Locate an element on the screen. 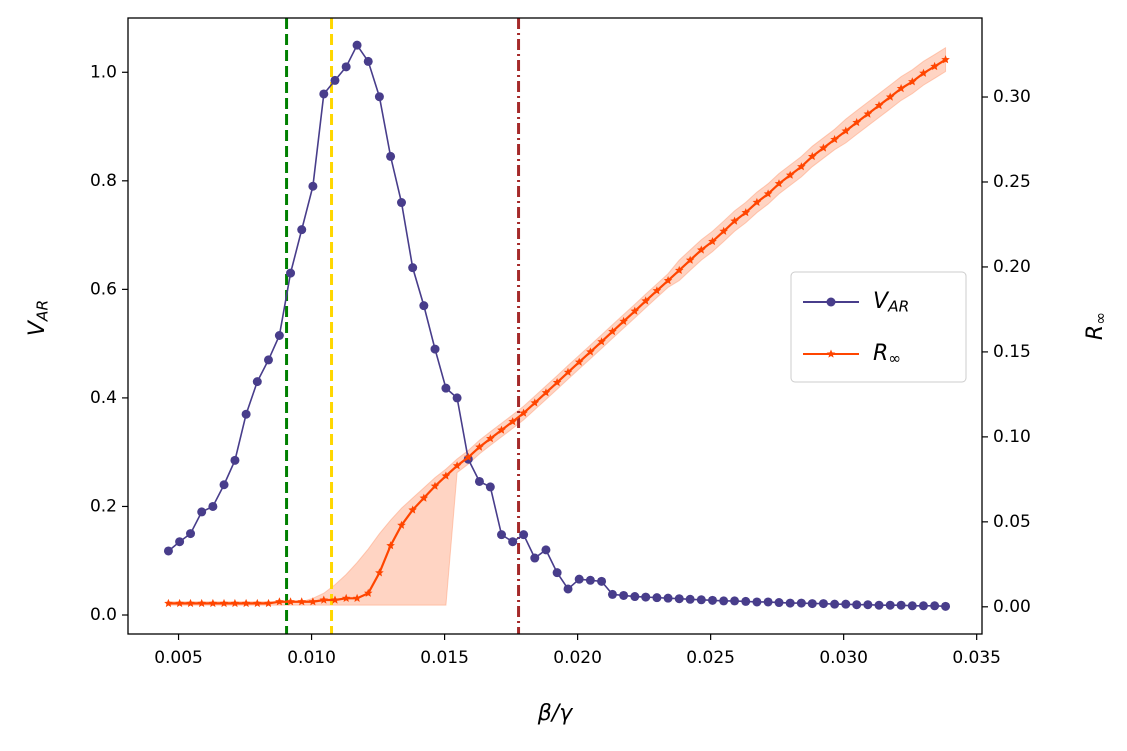  legend-label: VAR is located at coordinates (891, 302).